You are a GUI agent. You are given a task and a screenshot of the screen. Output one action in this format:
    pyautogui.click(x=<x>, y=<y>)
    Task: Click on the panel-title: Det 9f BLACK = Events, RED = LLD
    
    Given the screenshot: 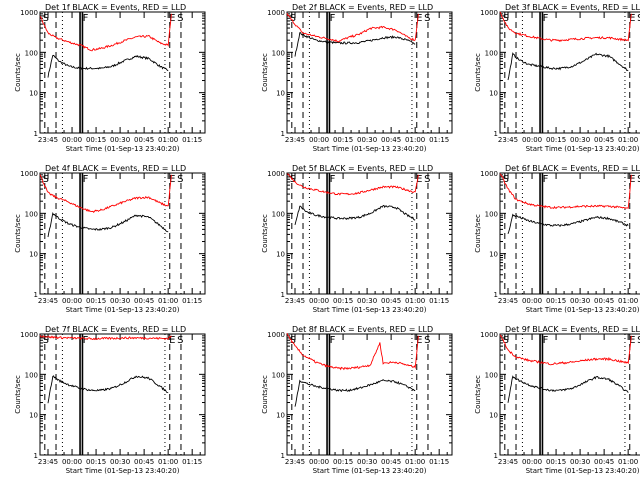 What is the action you would take?
    pyautogui.click(x=572, y=329)
    